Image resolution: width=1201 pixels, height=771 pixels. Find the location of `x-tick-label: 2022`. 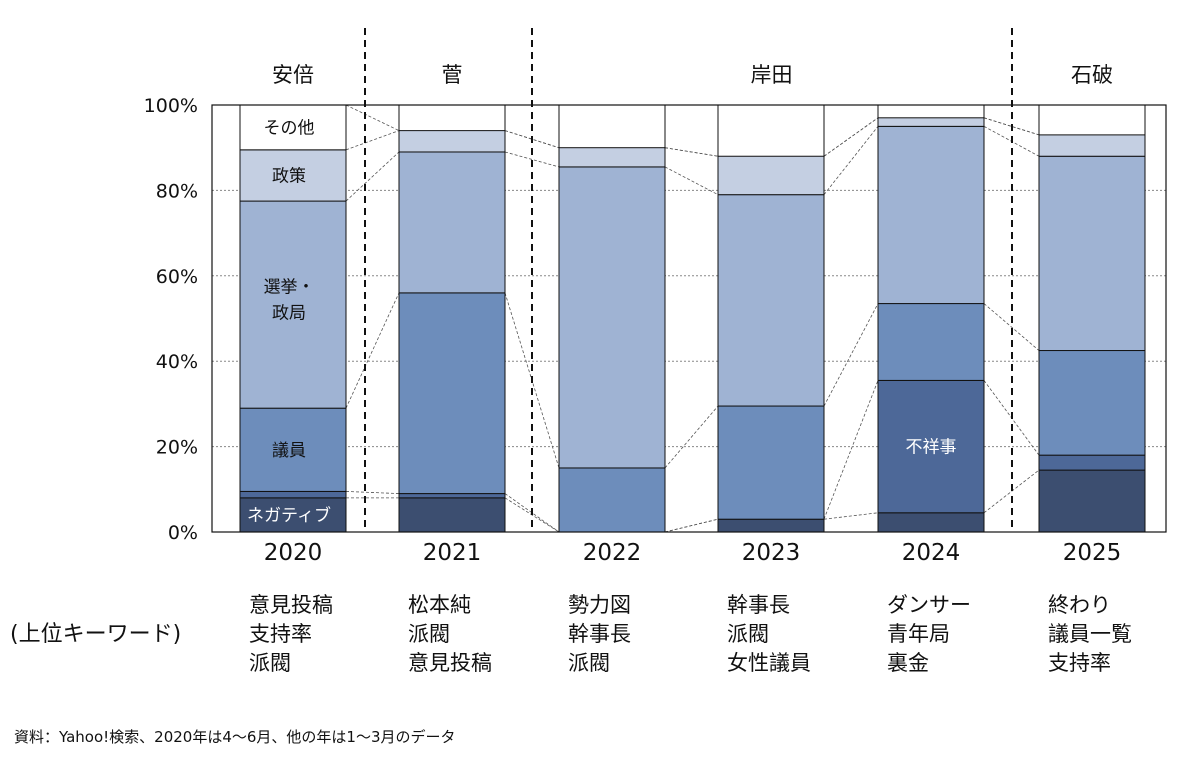

x-tick-label: 2022 is located at coordinates (612, 553).